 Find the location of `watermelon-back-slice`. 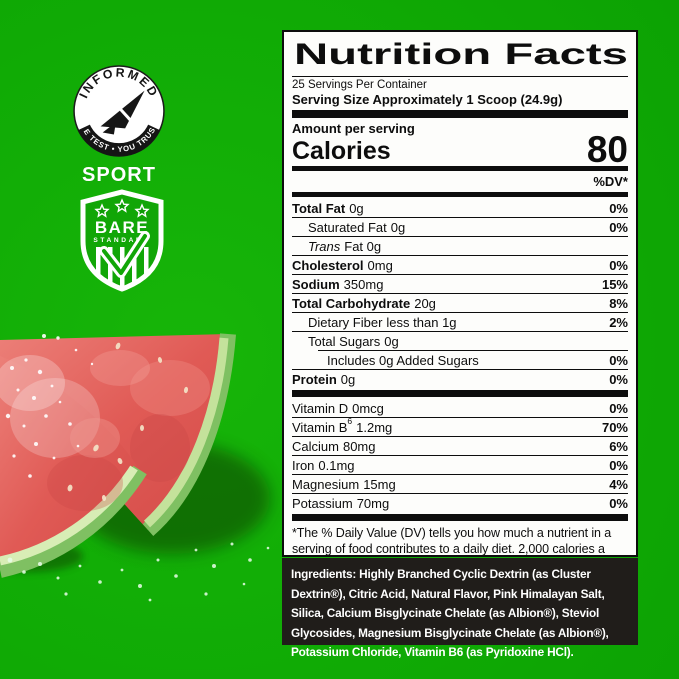

watermelon-back-slice is located at coordinates (118, 435).